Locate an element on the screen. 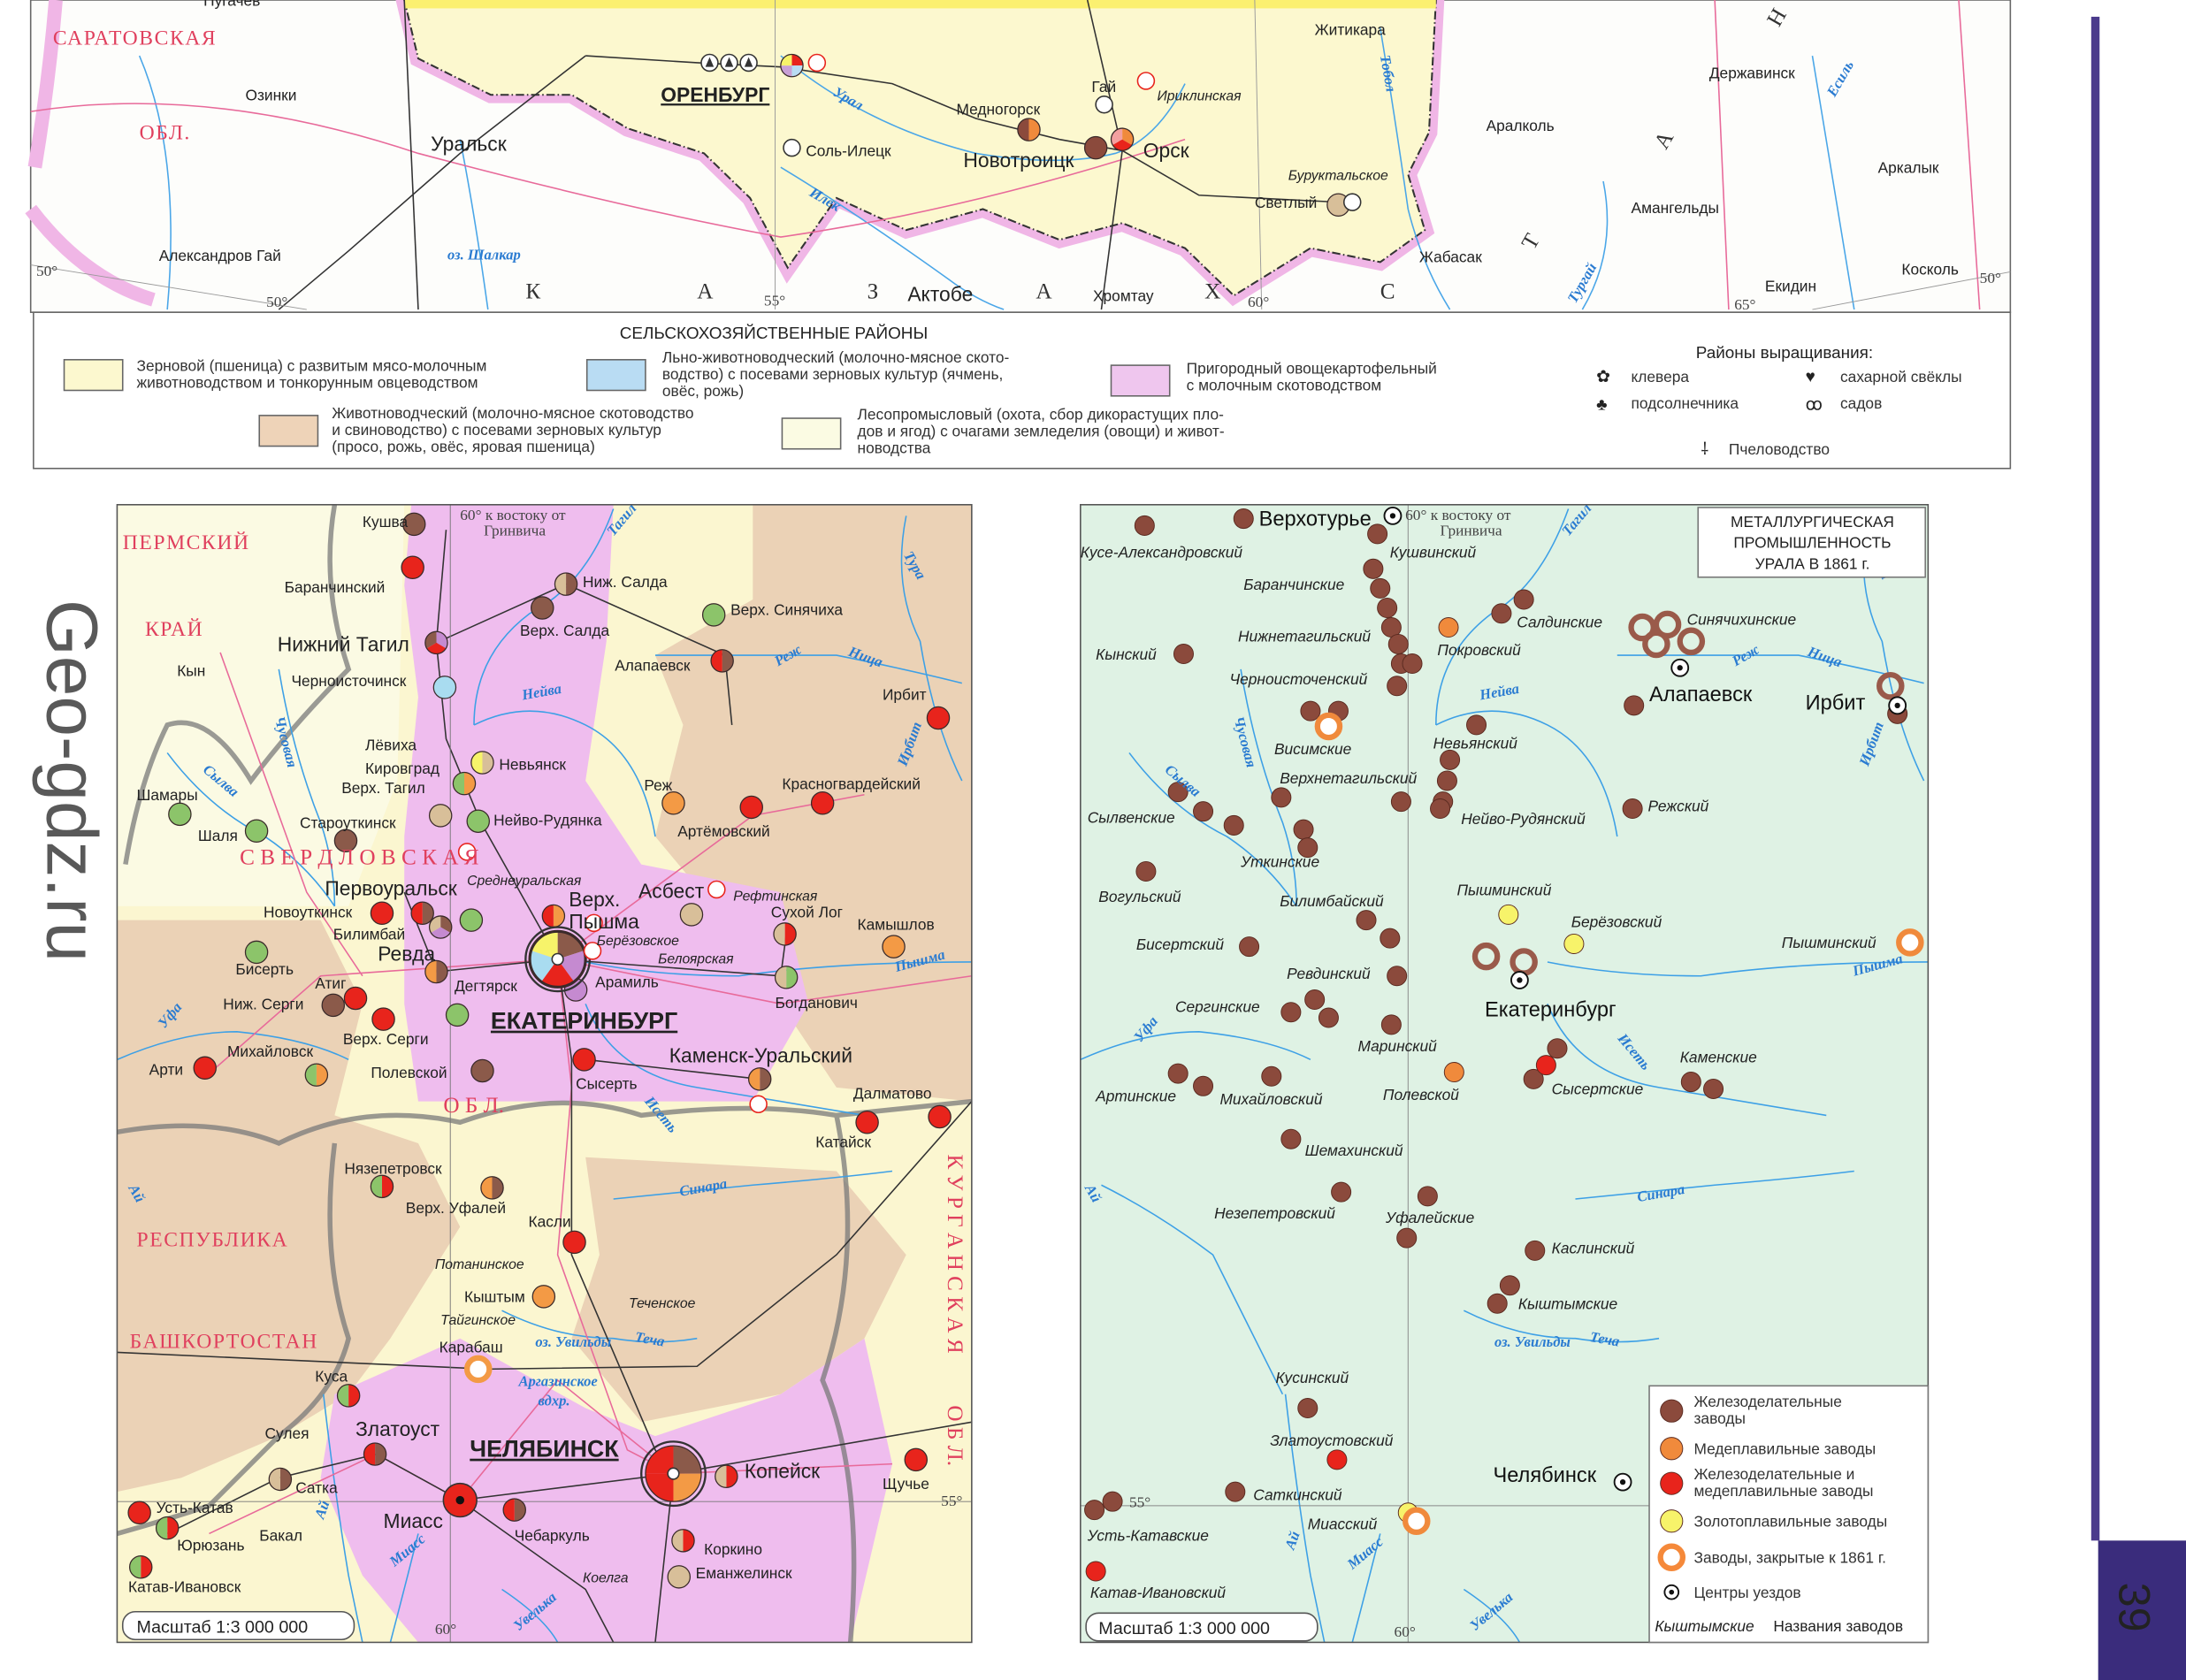 Image resolution: width=2186 pixels, height=1680 pixels. factory-label-невьянский: Невьянский is located at coordinates (1475, 743).